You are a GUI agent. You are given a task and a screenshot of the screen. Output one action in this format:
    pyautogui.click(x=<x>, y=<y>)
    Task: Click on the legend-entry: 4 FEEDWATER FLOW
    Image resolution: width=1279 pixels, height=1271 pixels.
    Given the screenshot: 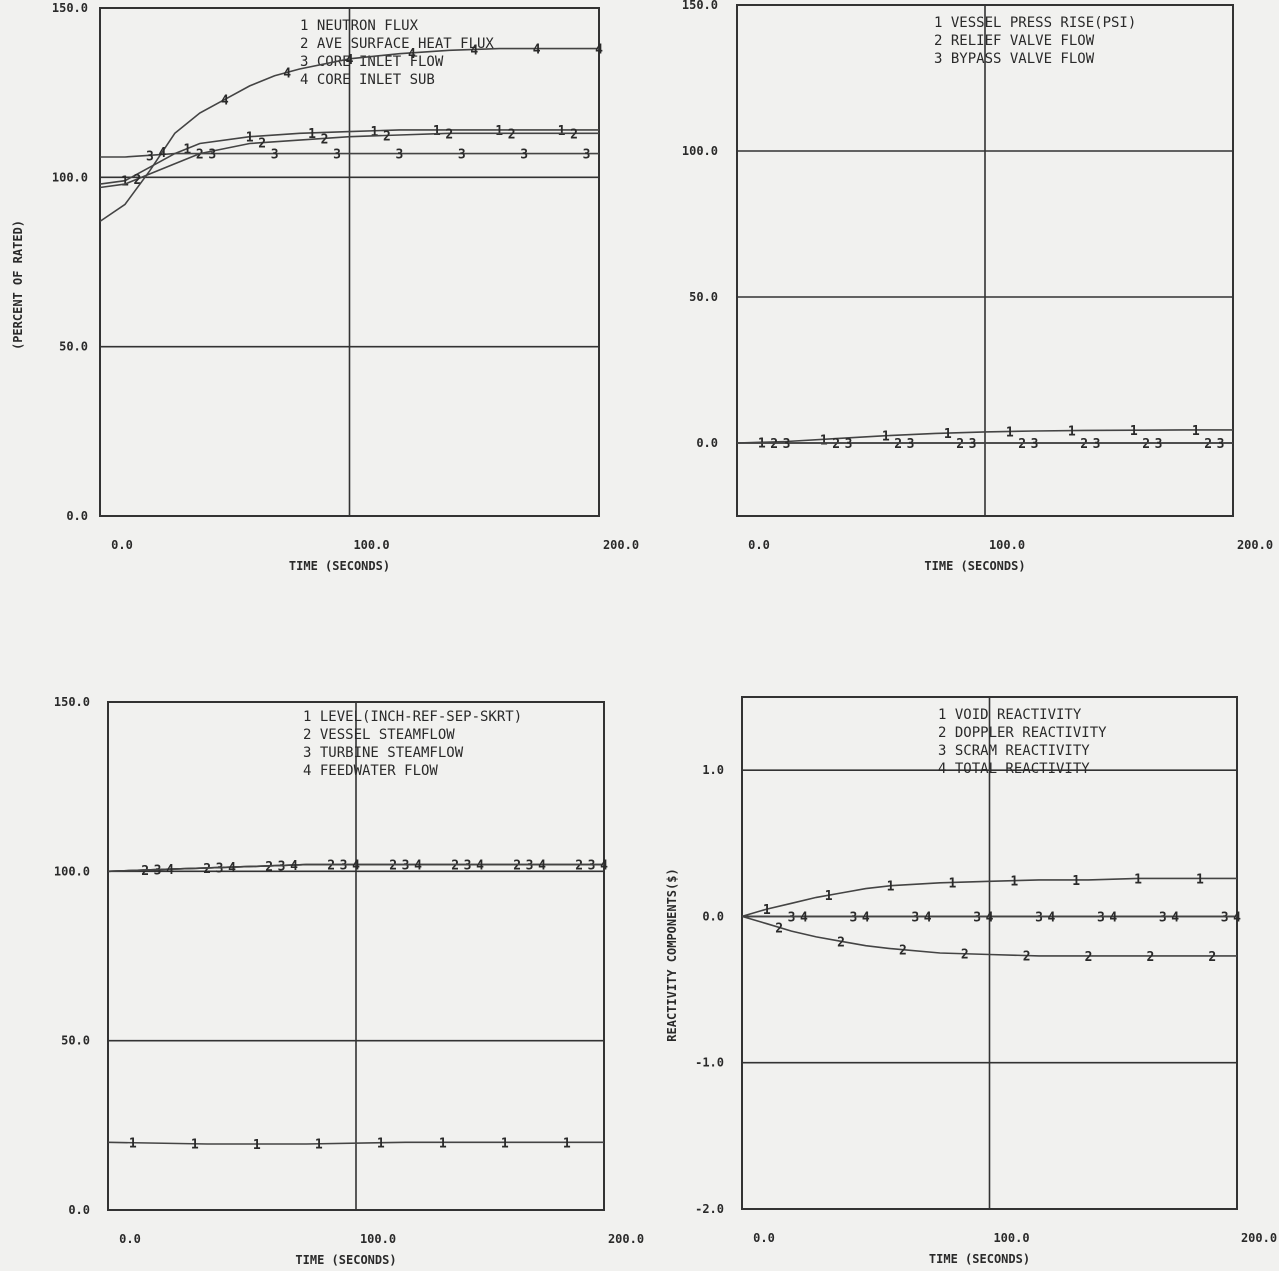 What is the action you would take?
    pyautogui.click(x=370, y=771)
    